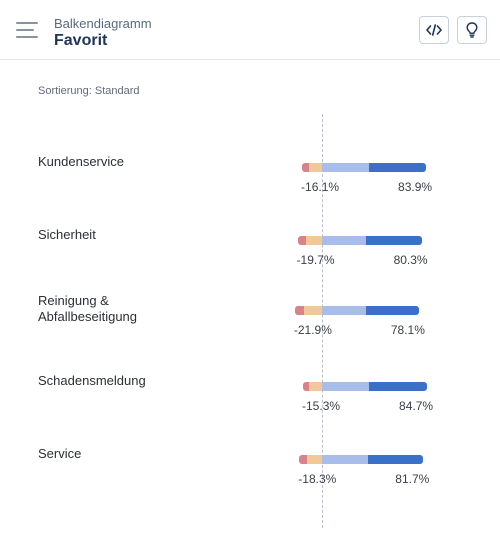 This screenshot has width=500, height=550. I want to click on chart-row: Service -18.3% 81.7%, so click(250, 476).